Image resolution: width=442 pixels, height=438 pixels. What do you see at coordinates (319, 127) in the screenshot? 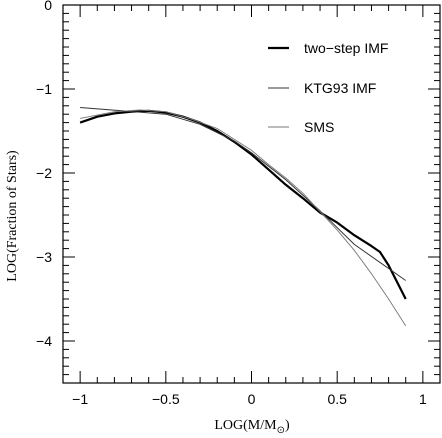
I see `legend-label-sms: SMS` at bounding box center [319, 127].